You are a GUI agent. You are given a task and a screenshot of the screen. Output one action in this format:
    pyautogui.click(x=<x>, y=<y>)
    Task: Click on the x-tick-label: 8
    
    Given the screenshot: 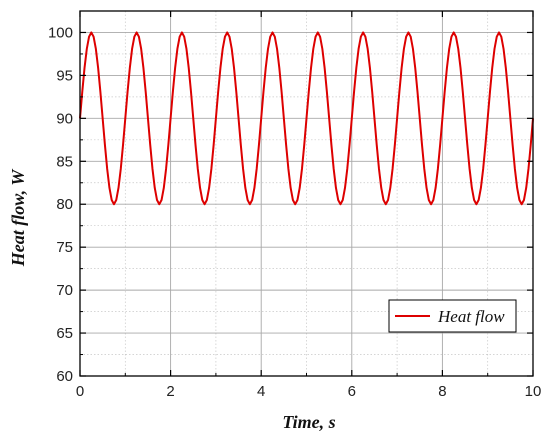 What is the action you would take?
    pyautogui.click(x=442, y=391)
    